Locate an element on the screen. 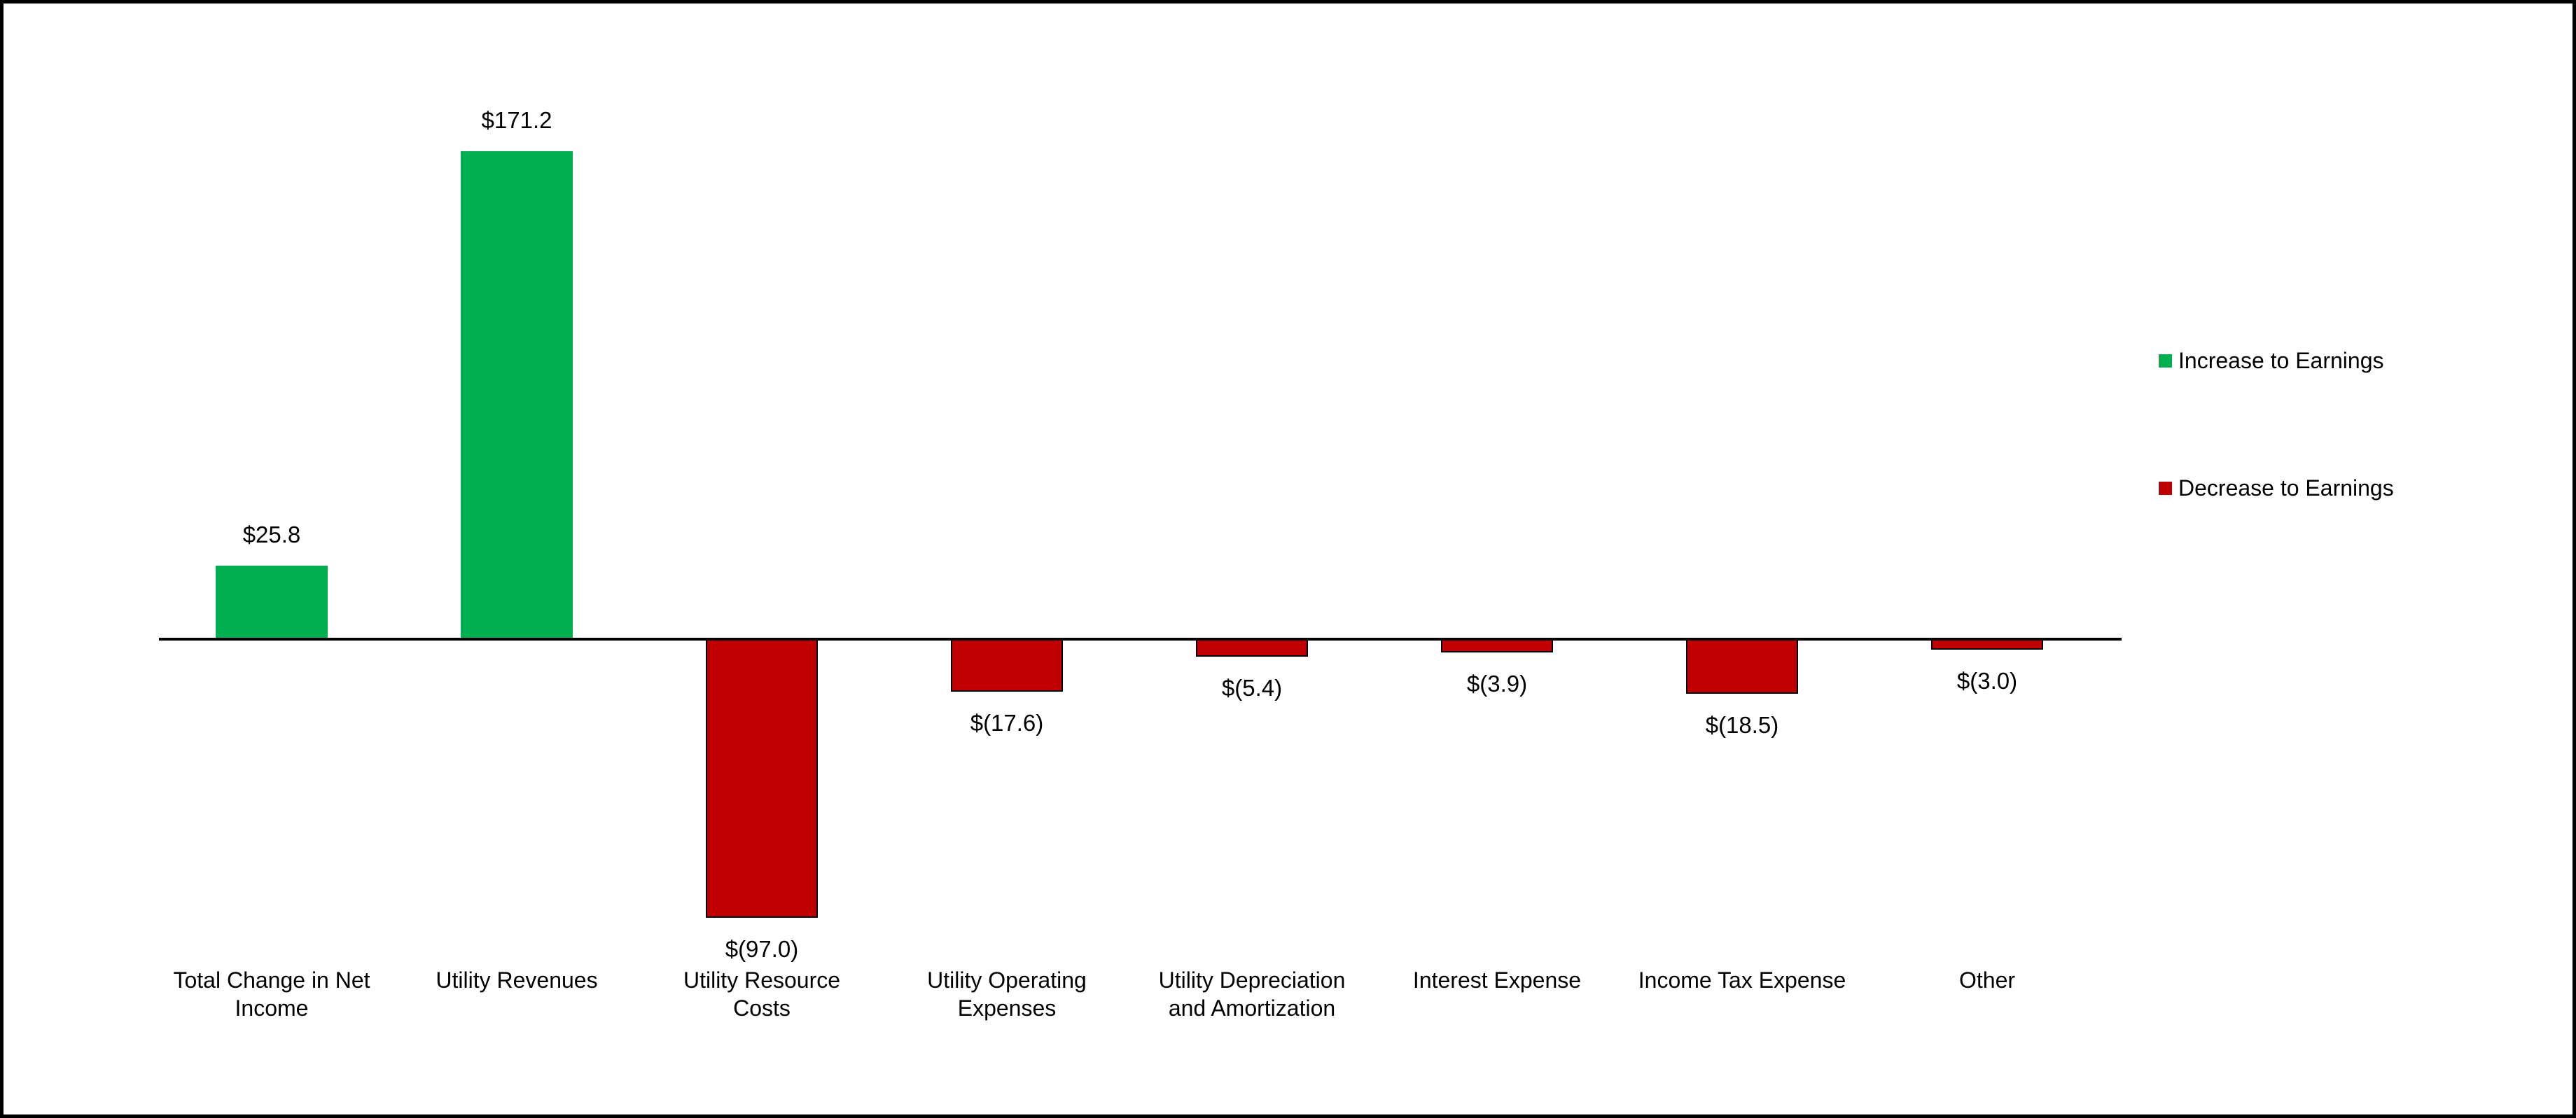 Image resolution: width=2576 pixels, height=1118 pixels. category-label-line: Interest Expense is located at coordinates (1497, 980).